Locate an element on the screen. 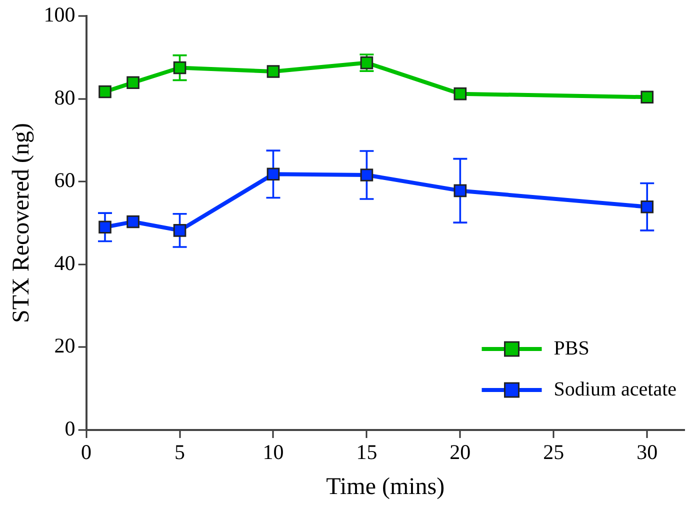 The image size is (694, 510). legend-label: Sodium acetate is located at coordinates (615, 389).